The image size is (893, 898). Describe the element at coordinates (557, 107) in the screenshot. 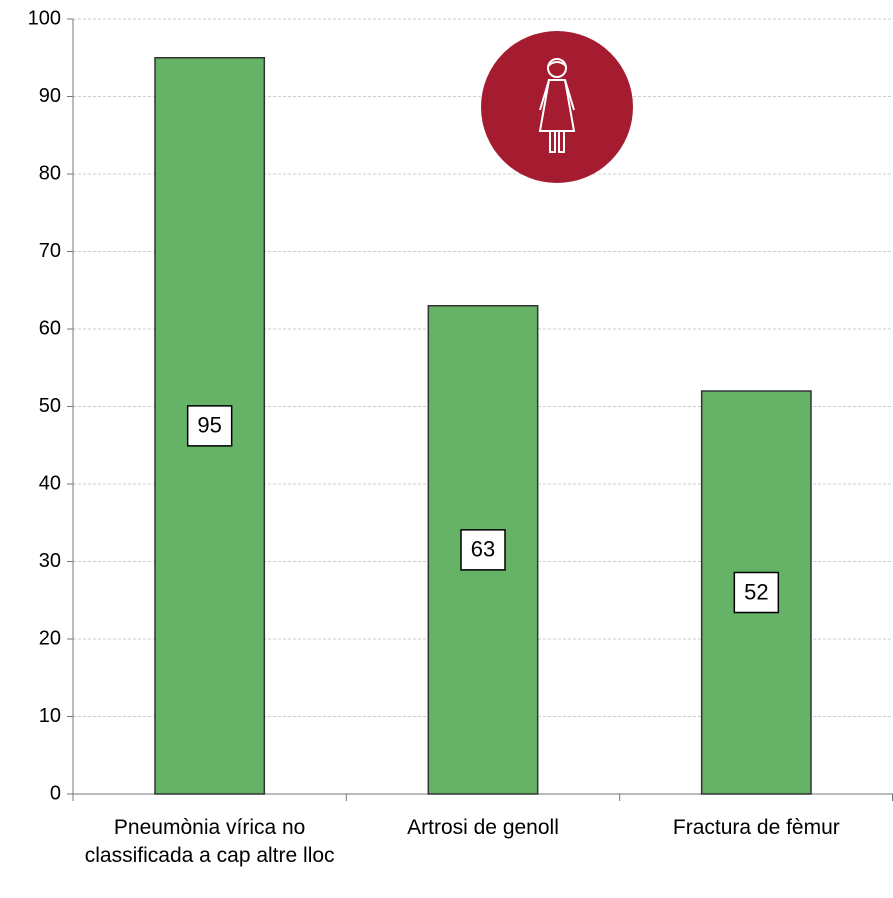

I see `icon` at that location.